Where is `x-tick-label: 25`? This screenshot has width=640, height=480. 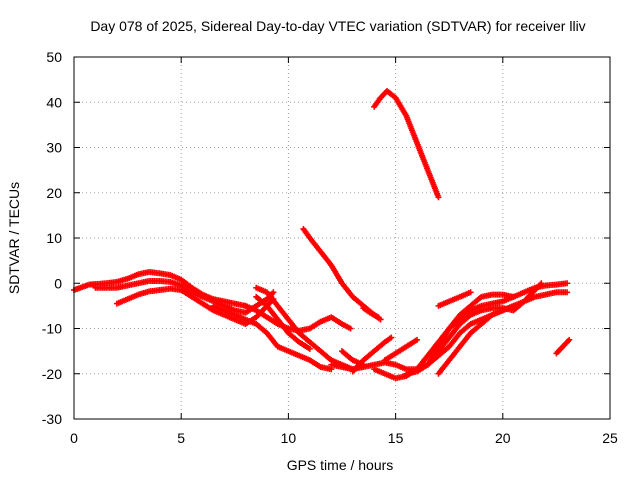
x-tick-label: 25 is located at coordinates (610, 438).